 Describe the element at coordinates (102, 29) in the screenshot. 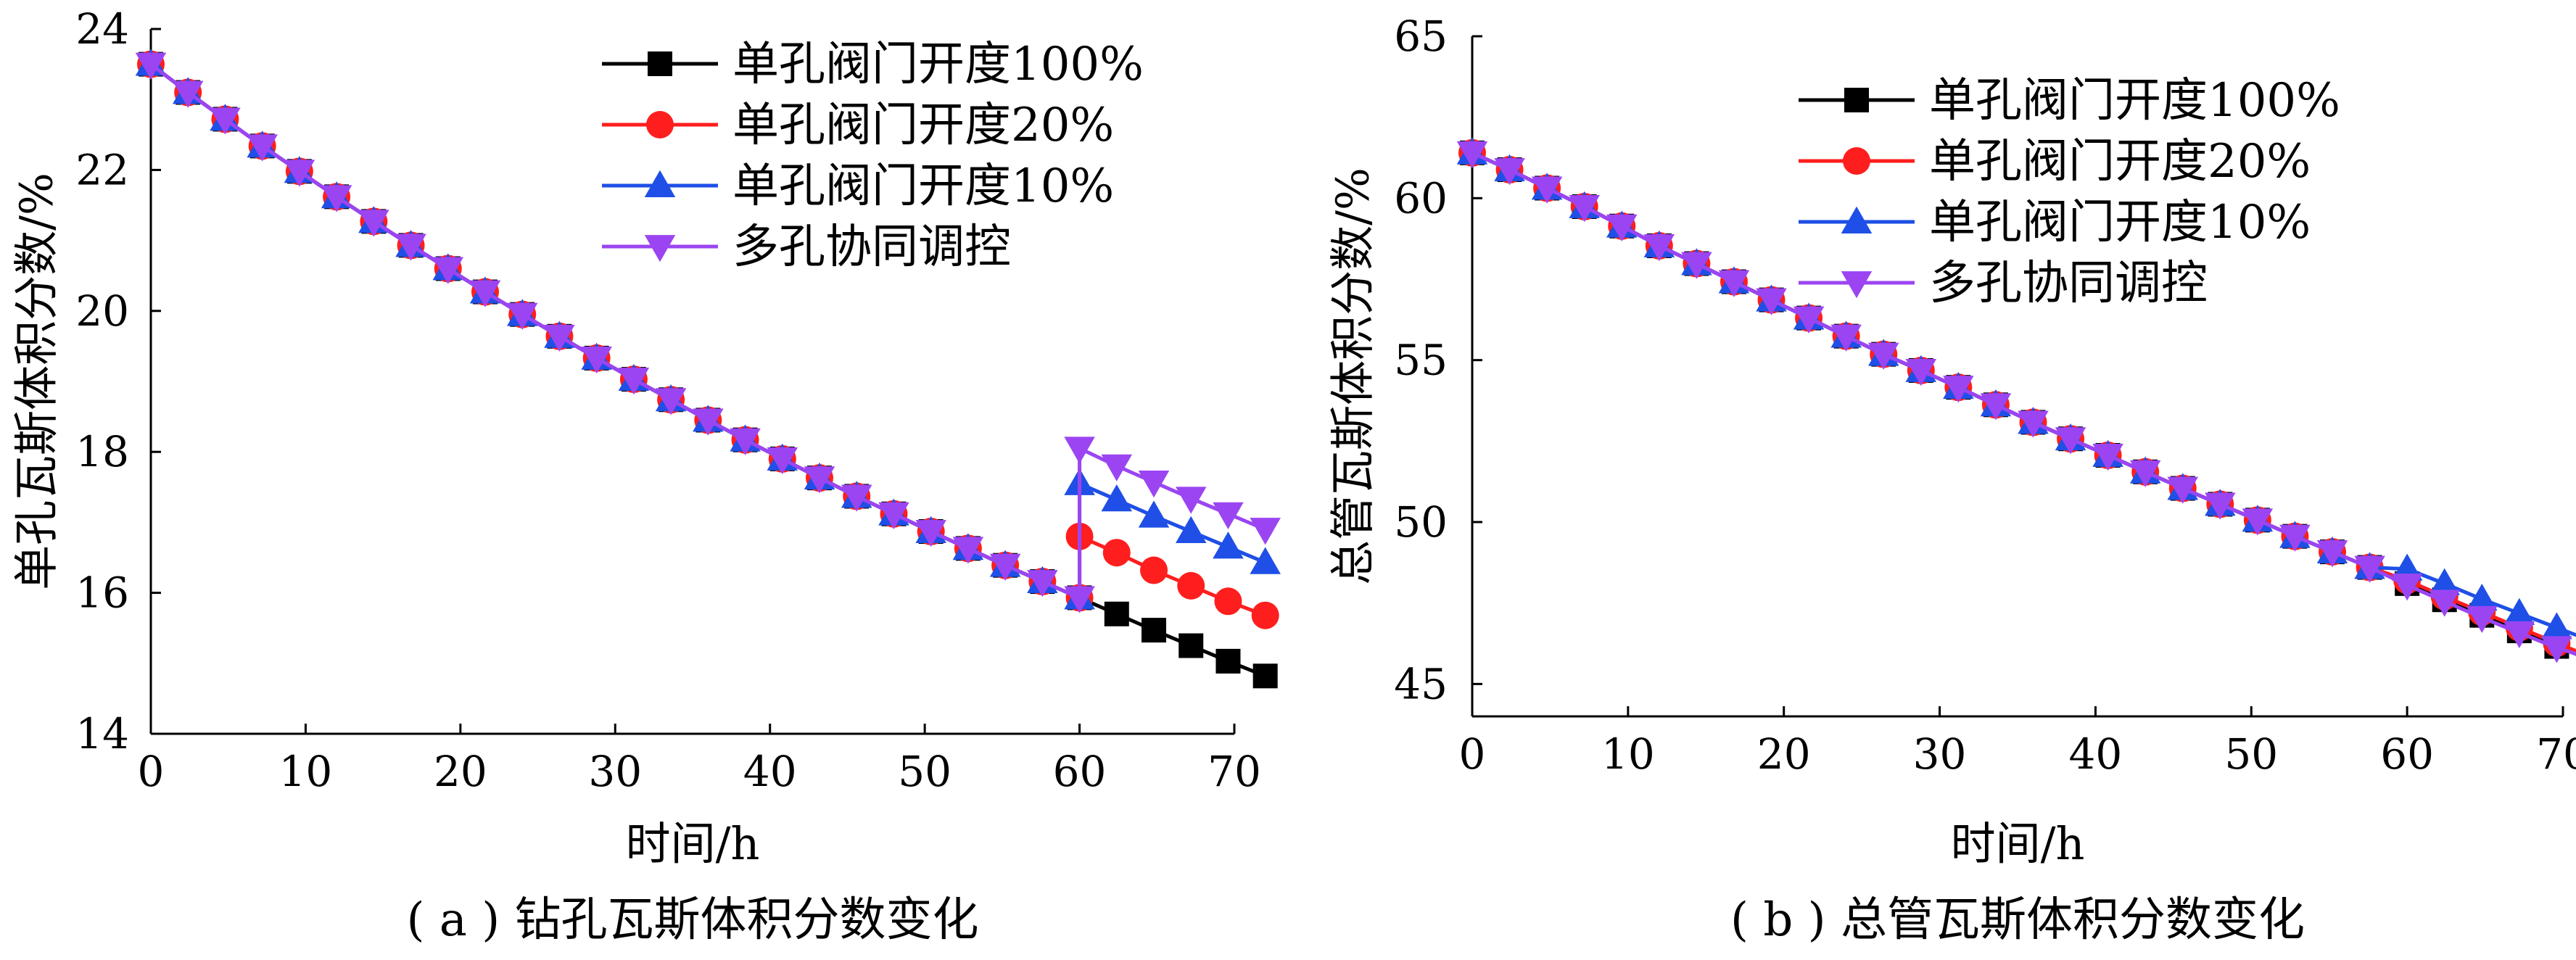

I see `y-tick-label: 24` at that location.